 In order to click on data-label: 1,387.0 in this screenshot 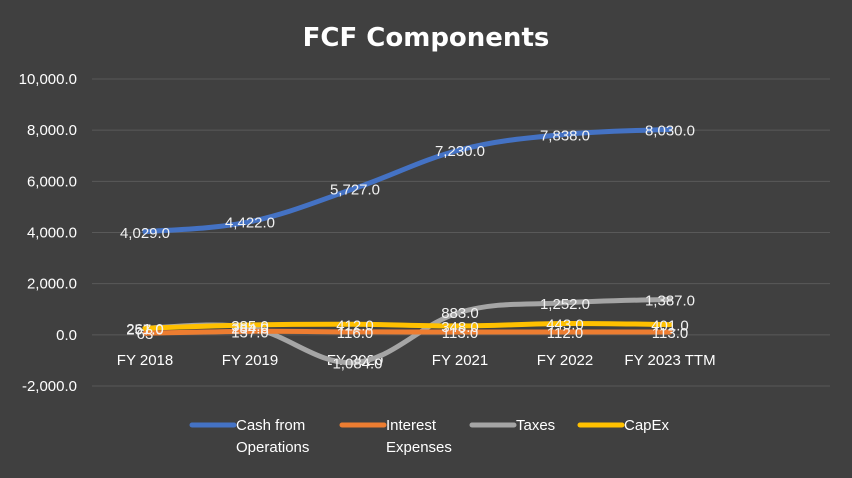, I will do `click(670, 300)`.